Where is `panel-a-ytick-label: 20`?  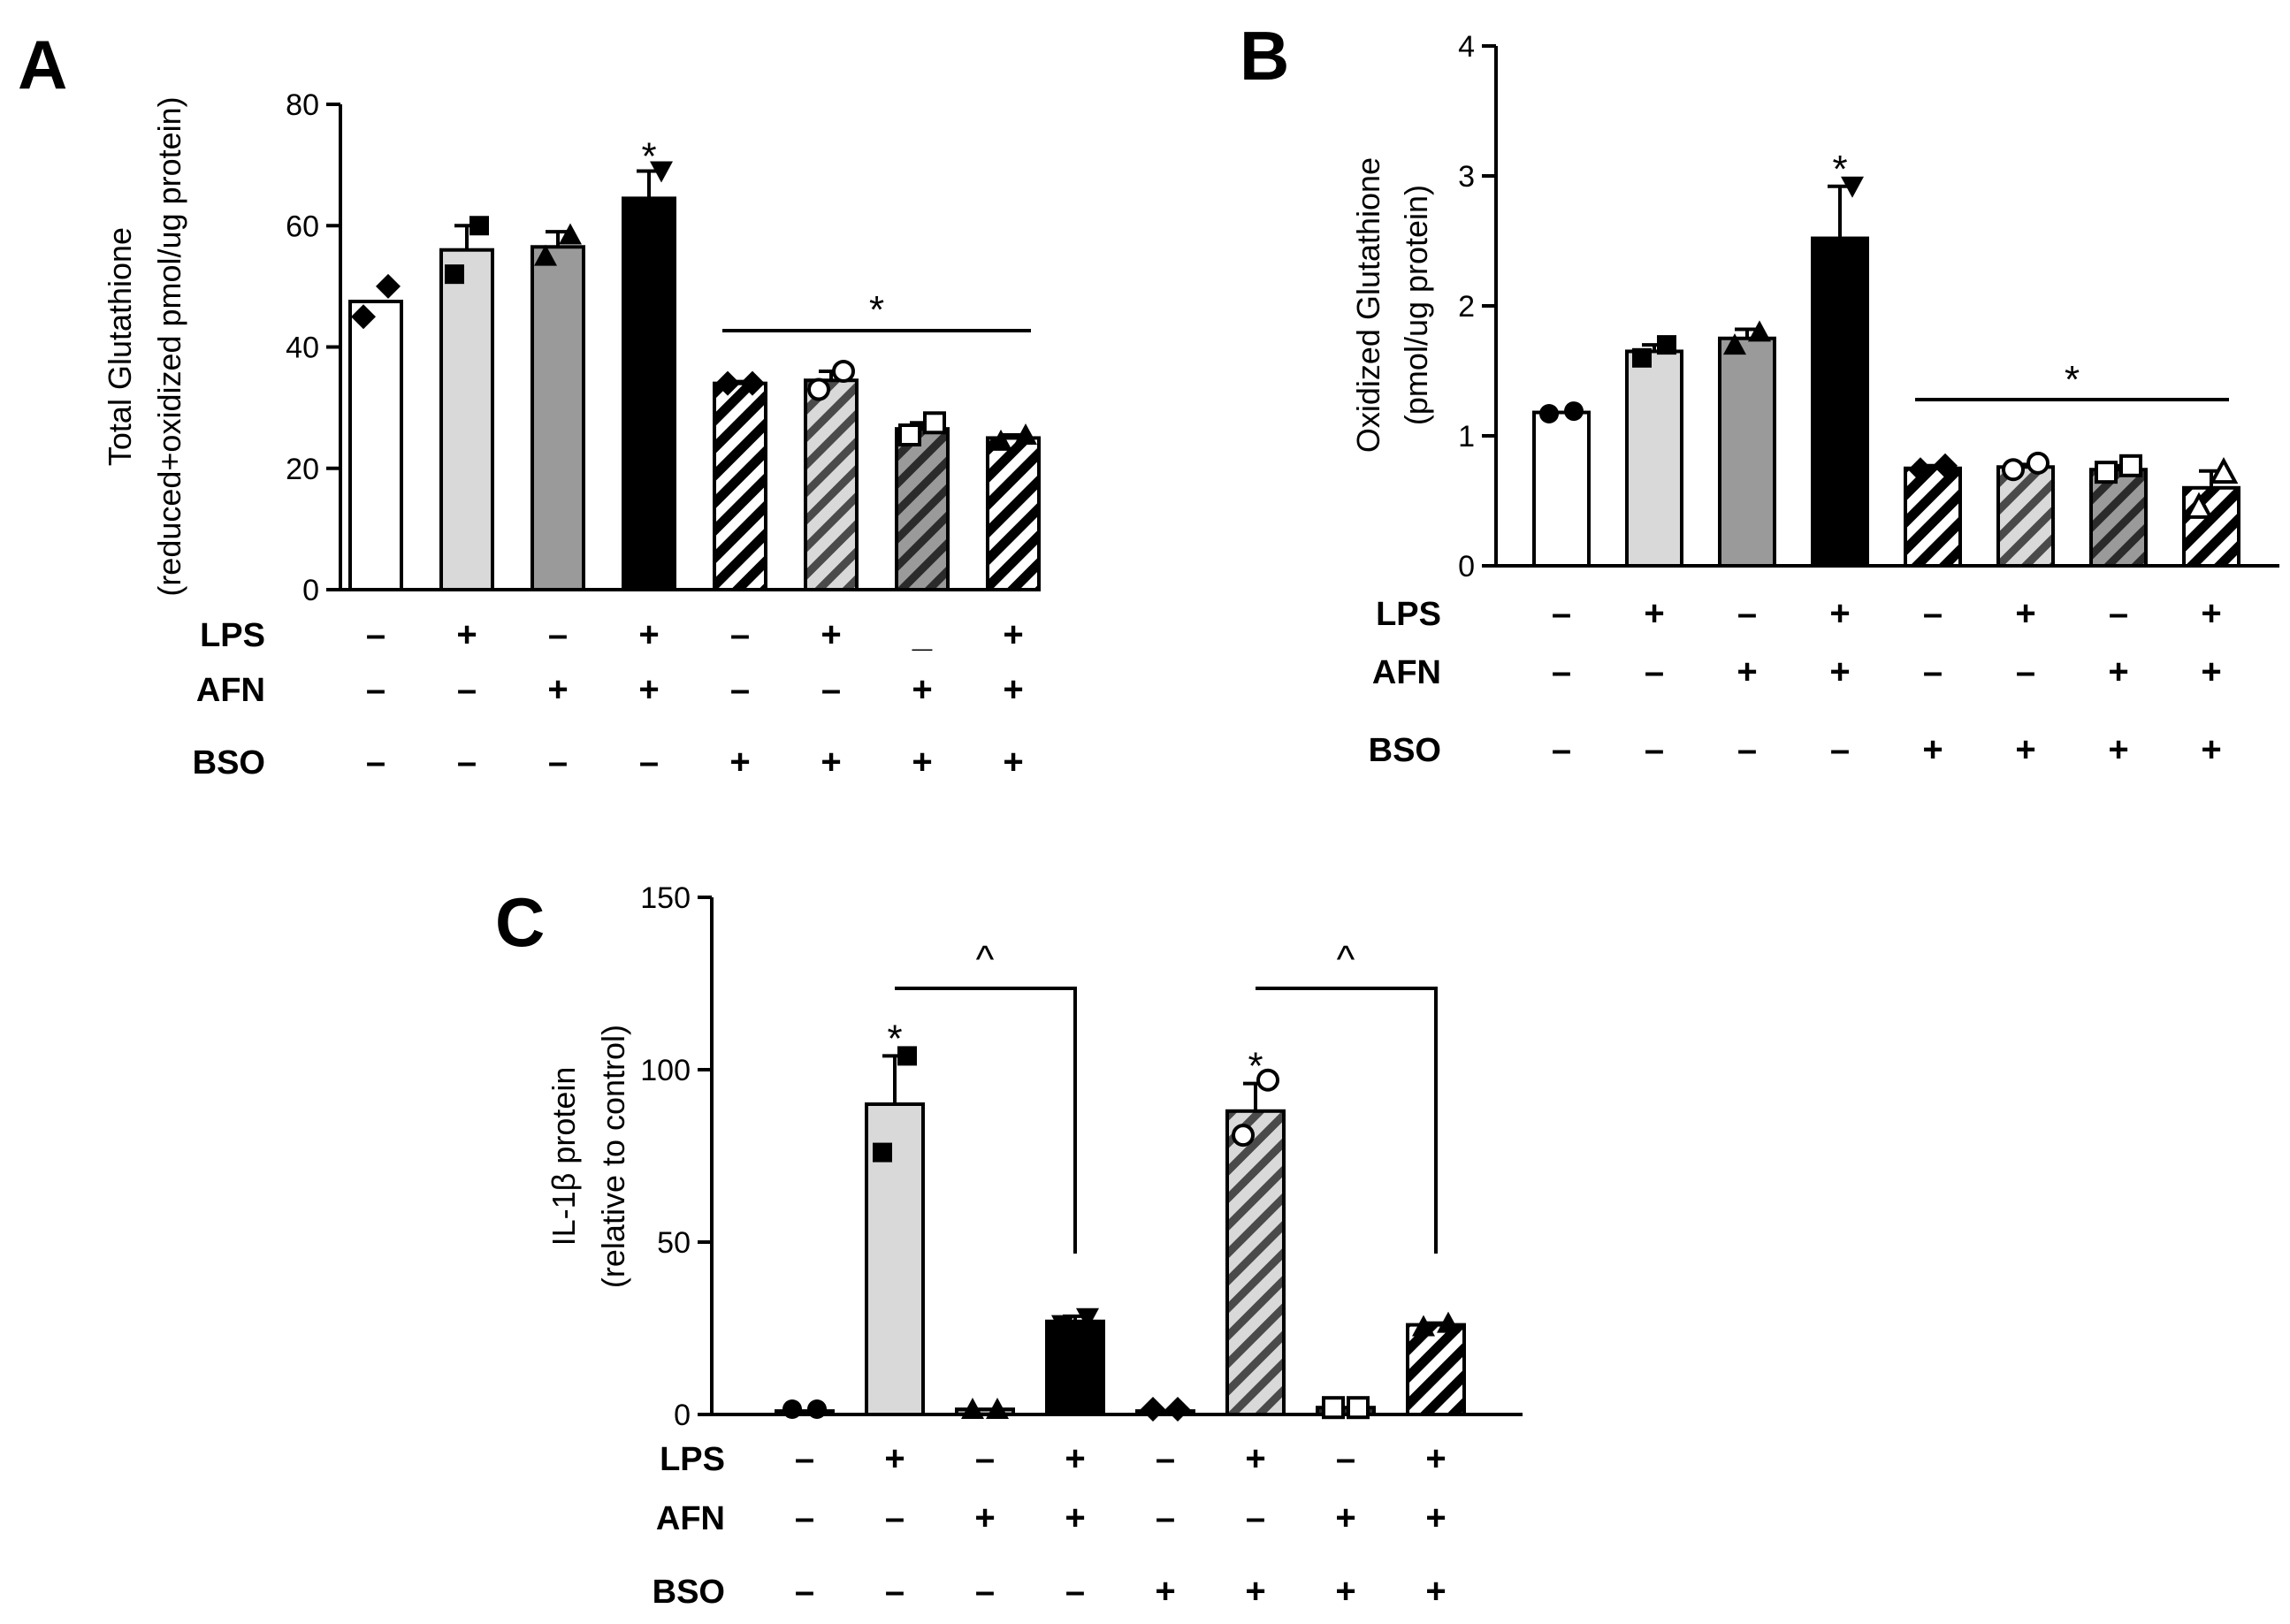 panel-a-ytick-label: 20 is located at coordinates (302, 469).